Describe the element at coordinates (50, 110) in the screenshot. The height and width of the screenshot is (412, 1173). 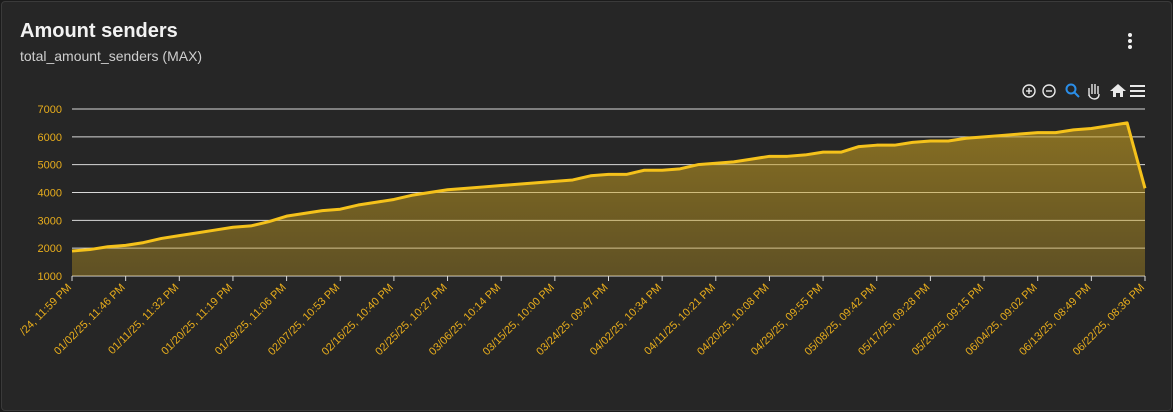
I see `y-tick-label: 7000` at that location.